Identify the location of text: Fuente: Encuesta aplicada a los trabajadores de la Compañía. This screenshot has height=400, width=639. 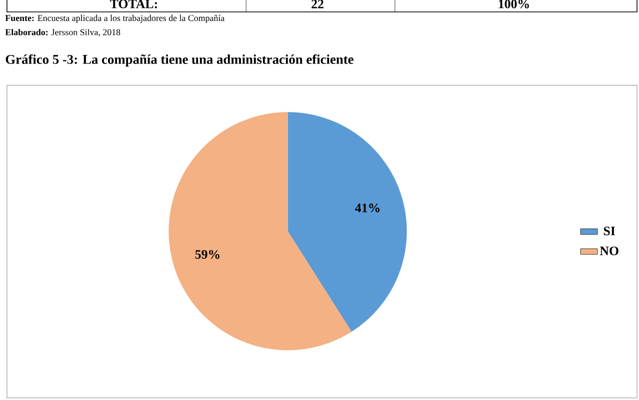
(115, 18).